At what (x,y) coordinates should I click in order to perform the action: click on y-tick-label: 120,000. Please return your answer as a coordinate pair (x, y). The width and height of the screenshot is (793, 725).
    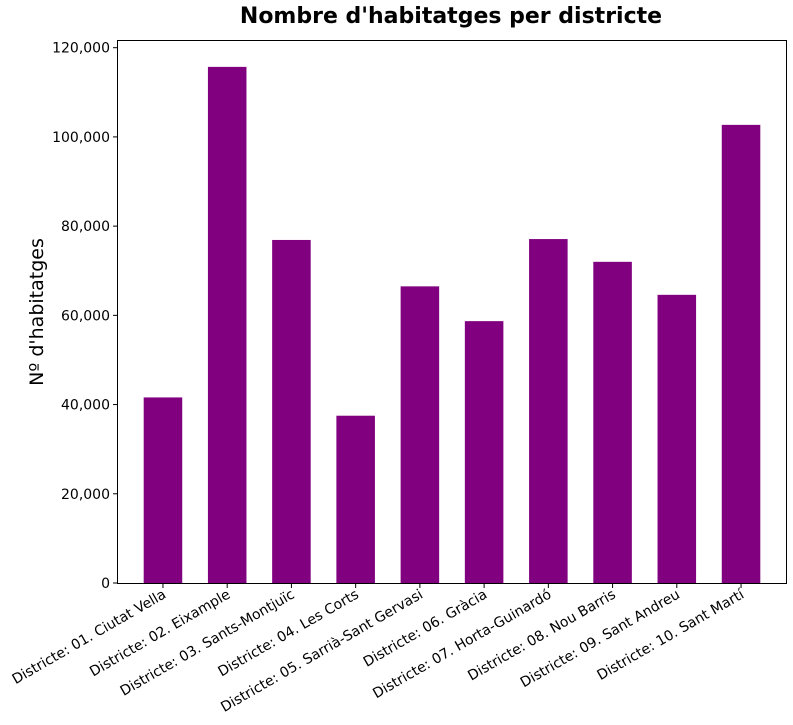
    Looking at the image, I should click on (81, 49).